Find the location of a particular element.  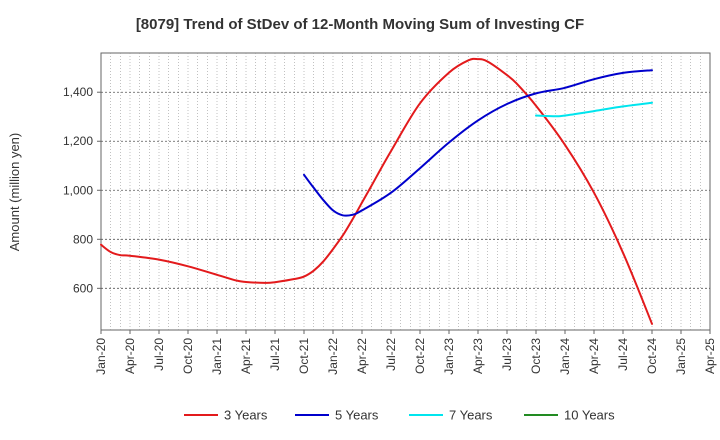

x-tick-label: Jul-24 is located at coordinates (623, 354).